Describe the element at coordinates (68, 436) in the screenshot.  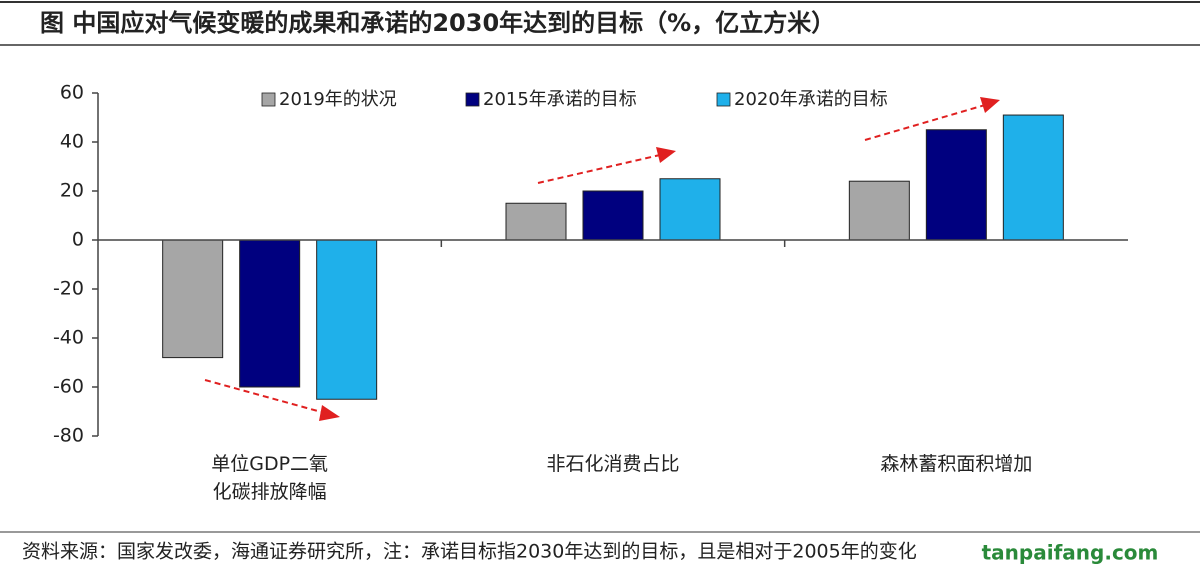
I see `y-tick-label: -80` at that location.